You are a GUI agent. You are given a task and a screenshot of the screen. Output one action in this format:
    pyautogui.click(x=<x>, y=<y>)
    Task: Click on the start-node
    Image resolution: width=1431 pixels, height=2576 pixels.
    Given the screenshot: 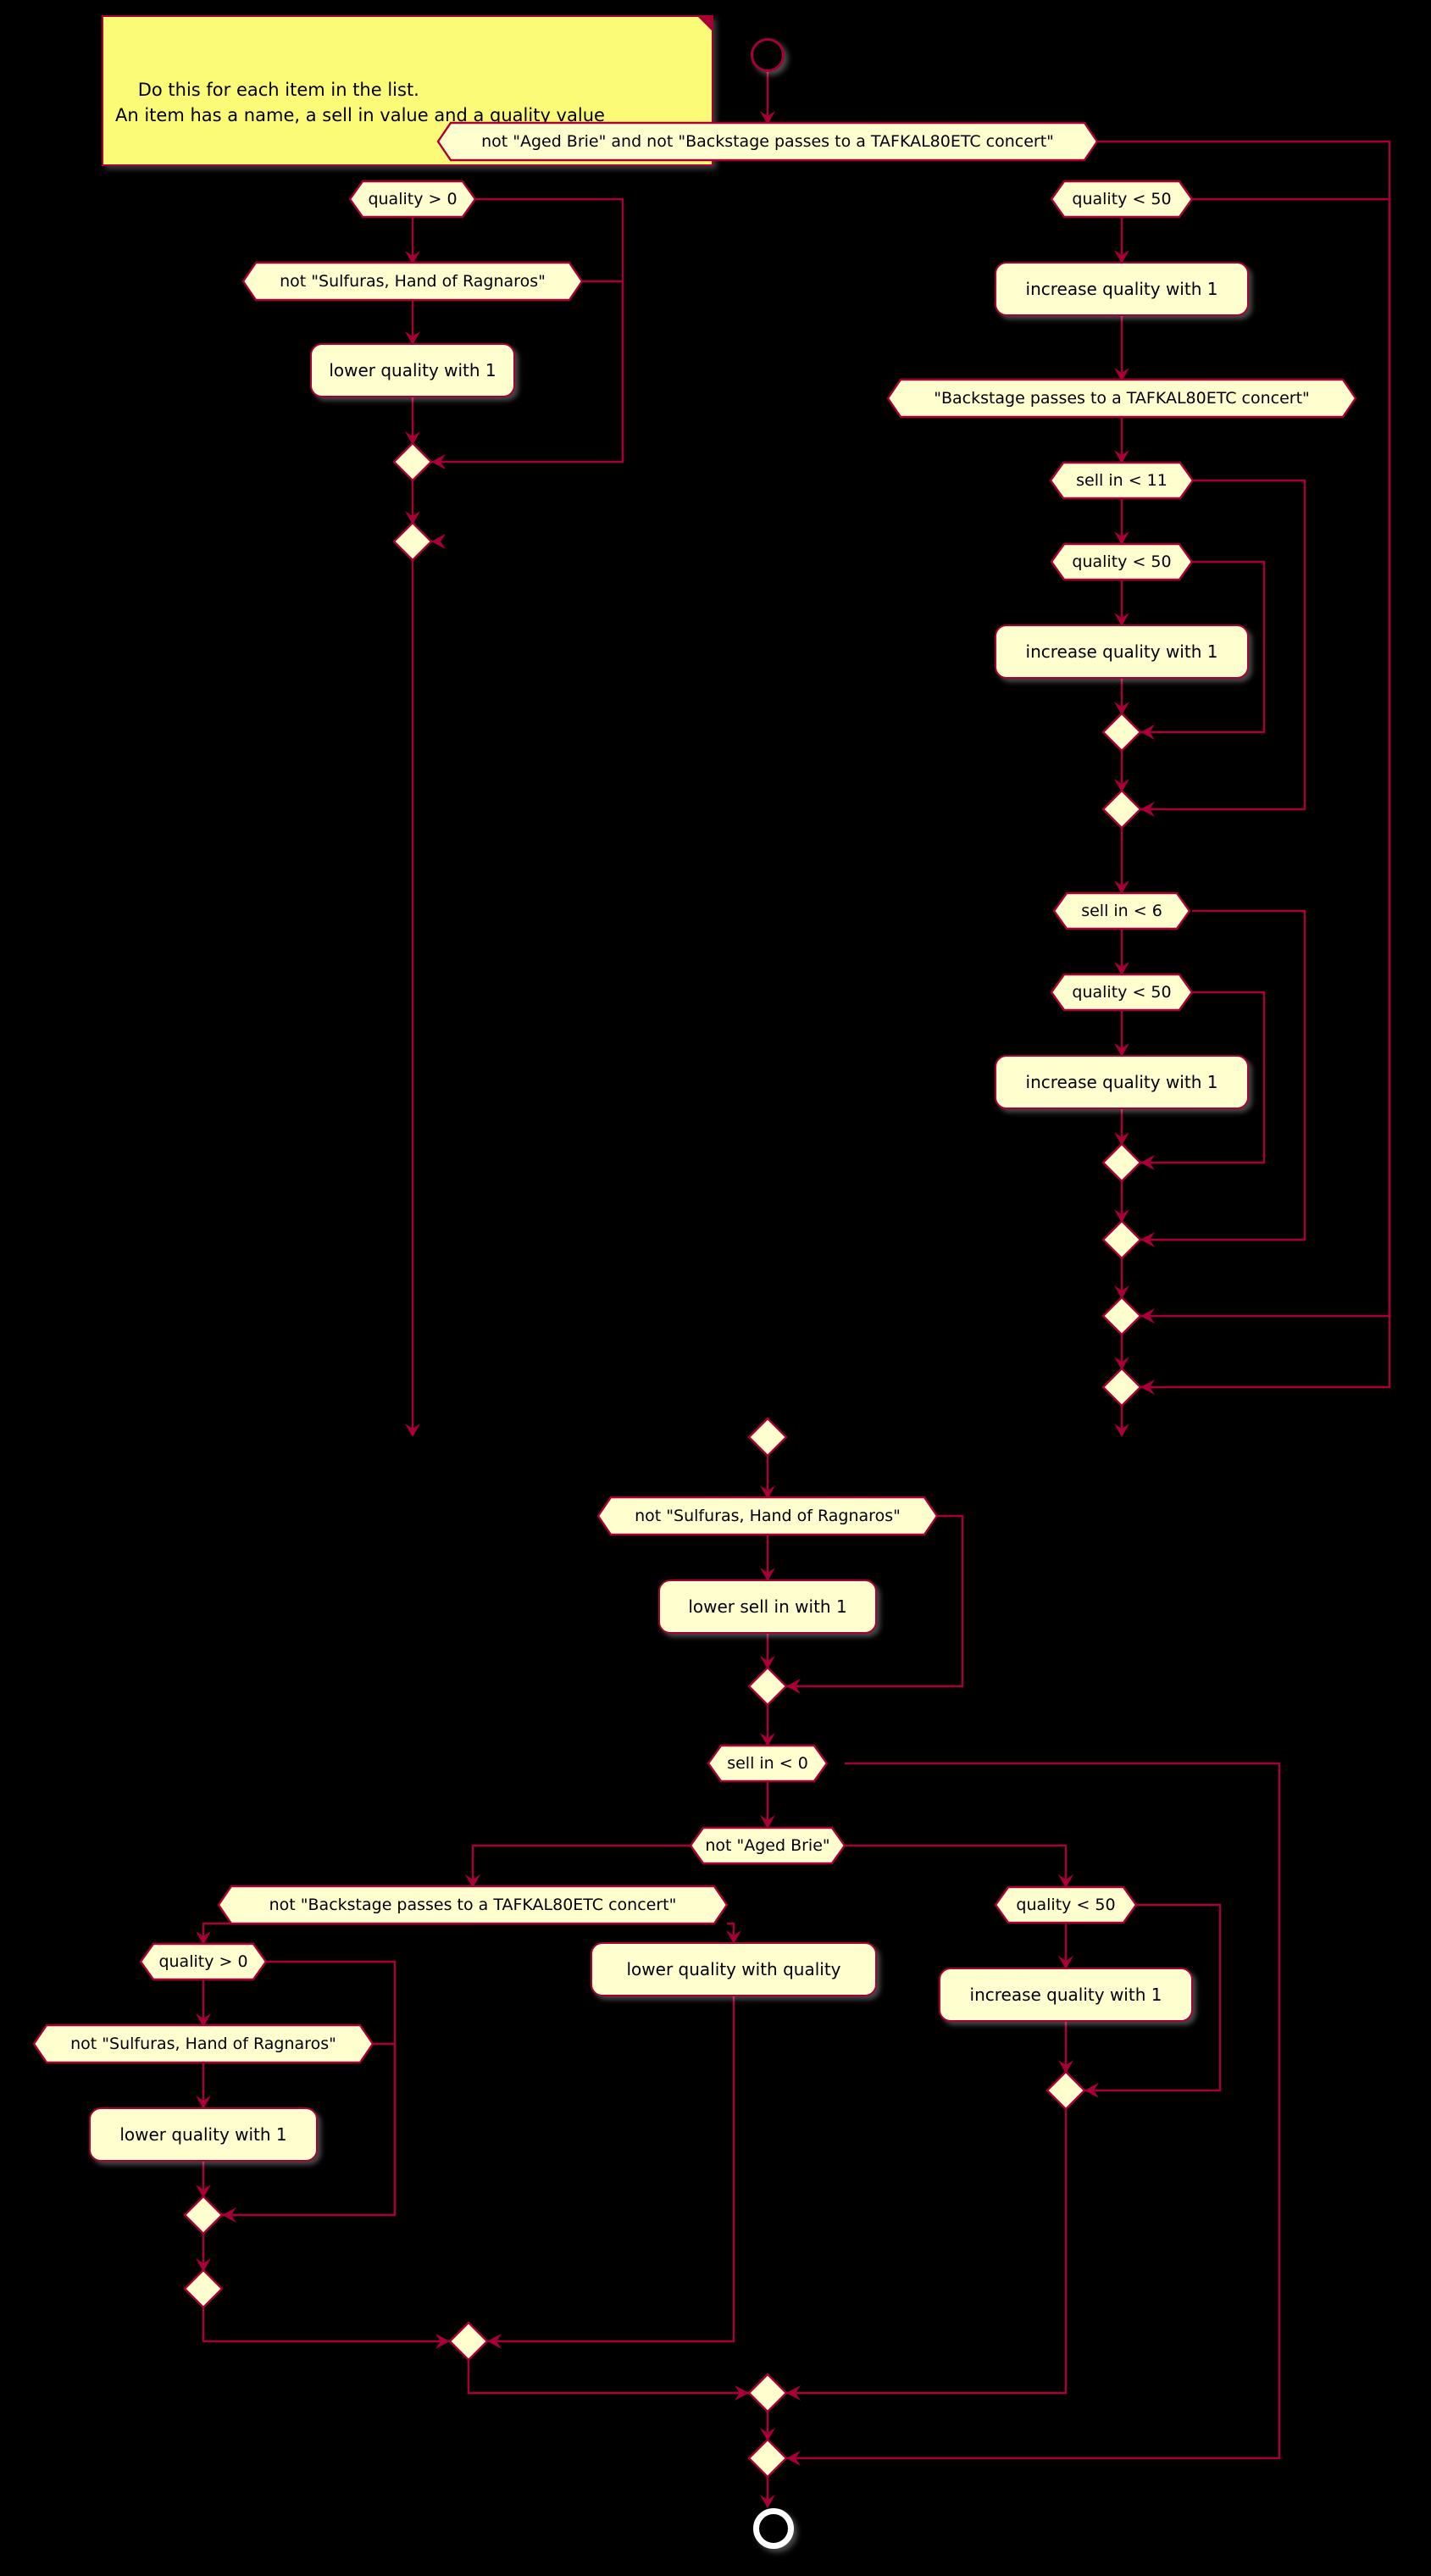 What is the action you would take?
    pyautogui.click(x=768, y=55)
    